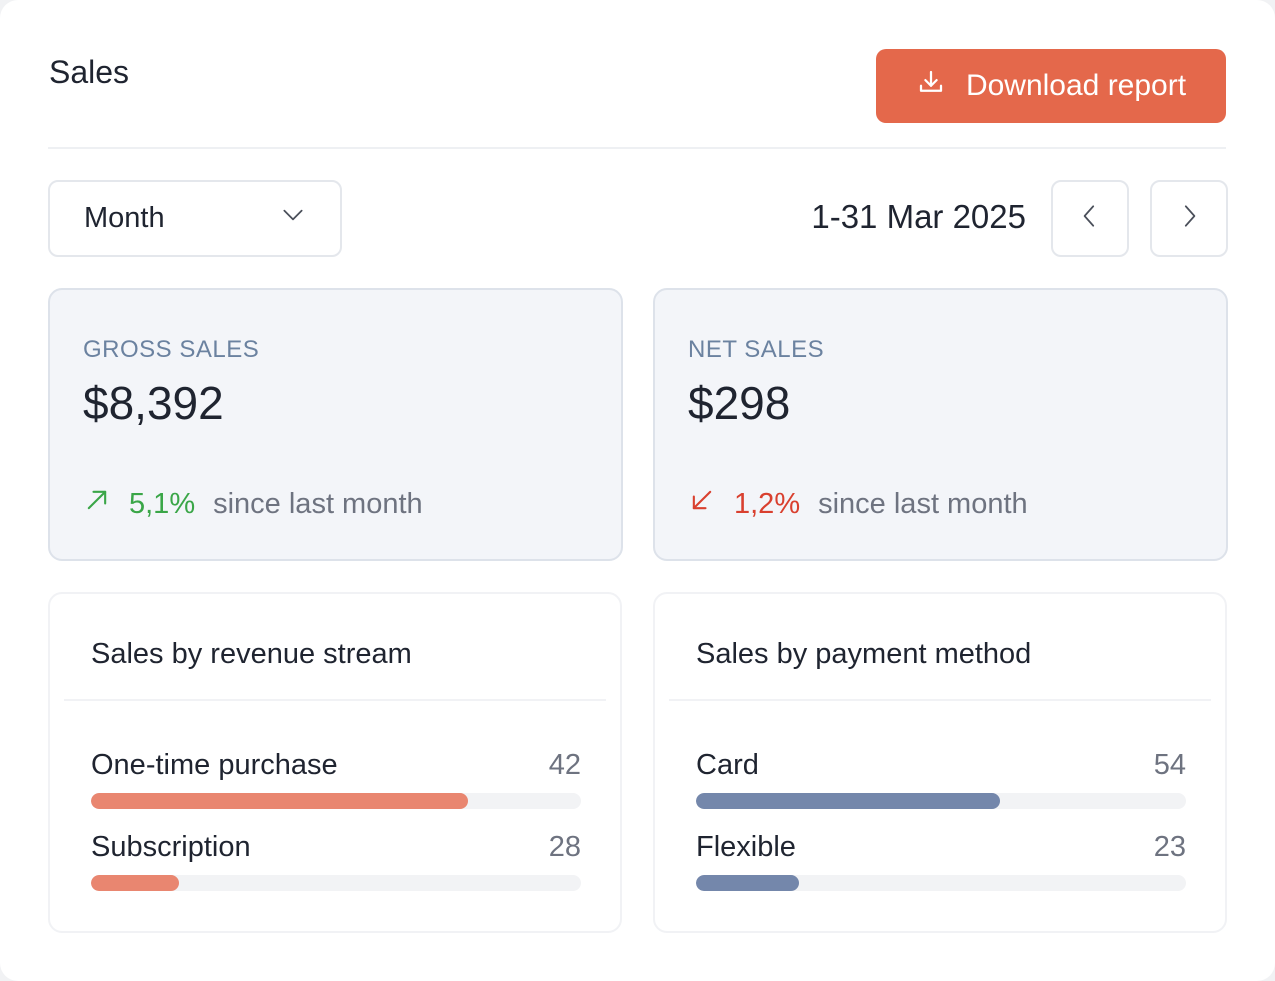  I want to click on chevron-down-icon, so click(293, 219).